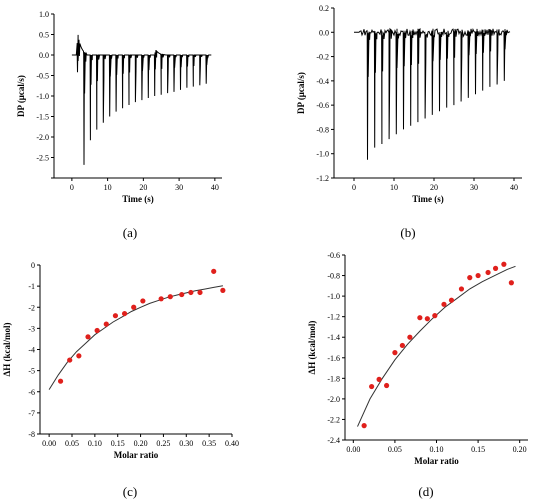  What do you see at coordinates (333, 337) in the screenshot?
I see `y-tick-label: -1.4` at bounding box center [333, 337].